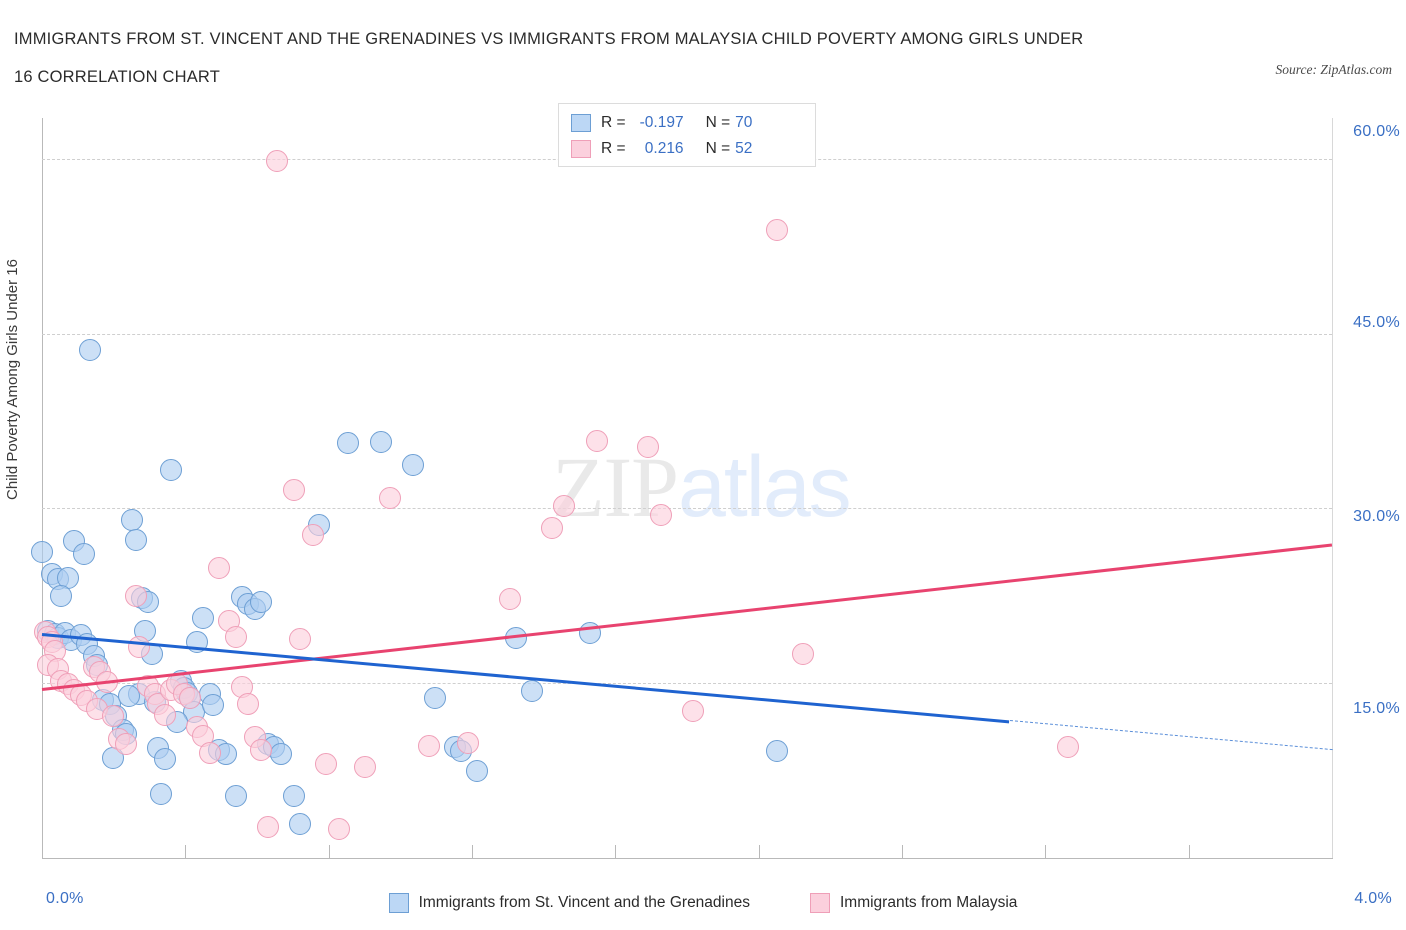 The width and height of the screenshot is (1406, 930). I want to click on blue-series-swatch-icon, so click(581, 123).